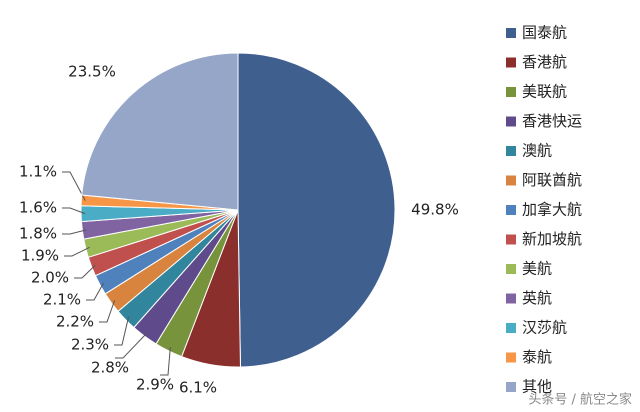 The width and height of the screenshot is (640, 412). What do you see at coordinates (537, 298) in the screenshot?
I see `legend-label: 英航` at bounding box center [537, 298].